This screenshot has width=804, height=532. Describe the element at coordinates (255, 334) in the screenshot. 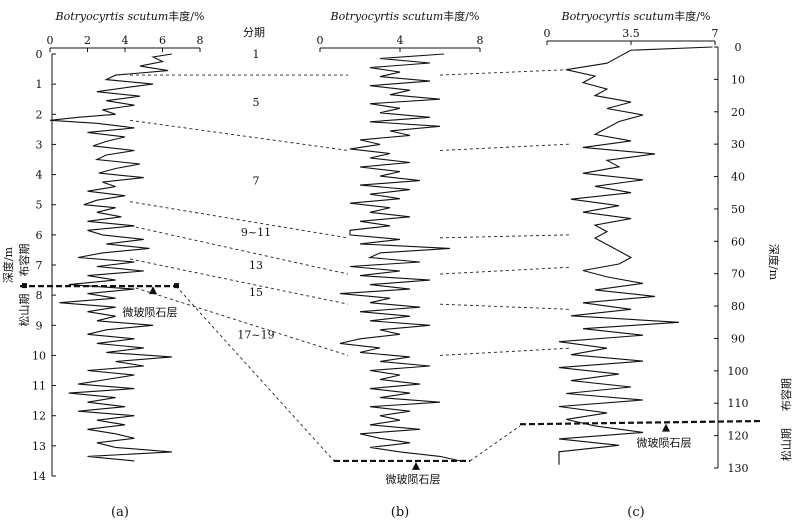

I see `zone-label: 17~19` at that location.